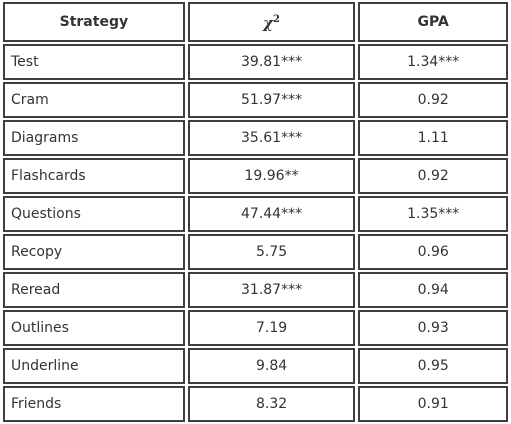 The image size is (511, 424). Describe the element at coordinates (94, 138) in the screenshot. I see `cell-strategy: Diagrams` at that location.